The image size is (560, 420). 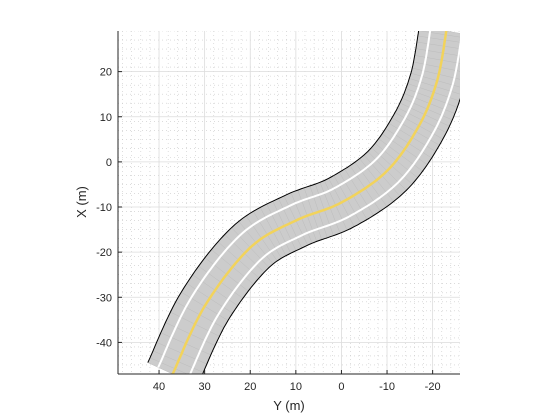 I want to click on y-tick-label: 0, so click(x=109, y=163).